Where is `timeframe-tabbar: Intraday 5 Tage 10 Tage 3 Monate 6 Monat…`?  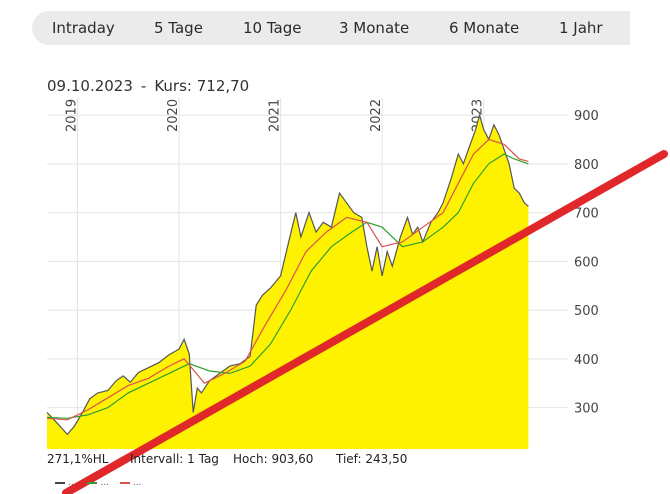
timeframe-tabbar: Intraday 5 Tage 10 Tage 3 Monate 6 Monat… is located at coordinates (331, 28).